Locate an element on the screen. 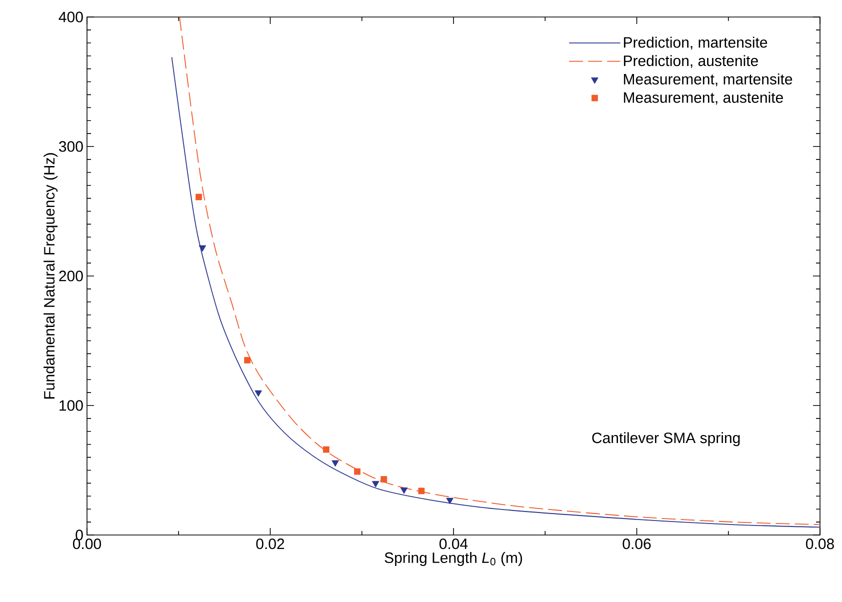 The height and width of the screenshot is (602, 842). y-tick-label: 400 is located at coordinates (70, 17).